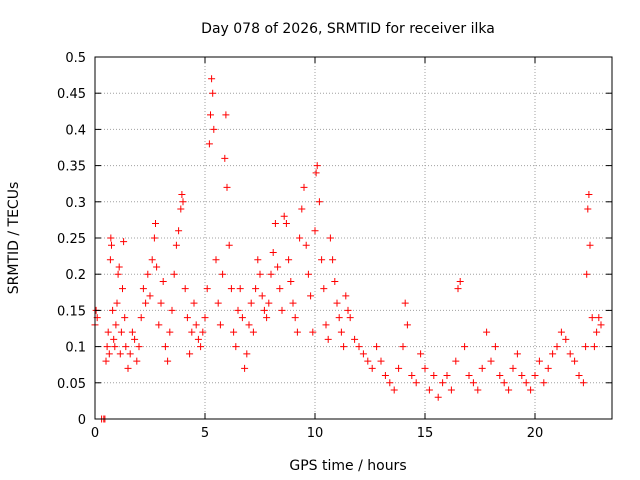  I want to click on y-tick-label: 0.4, so click(75, 130).